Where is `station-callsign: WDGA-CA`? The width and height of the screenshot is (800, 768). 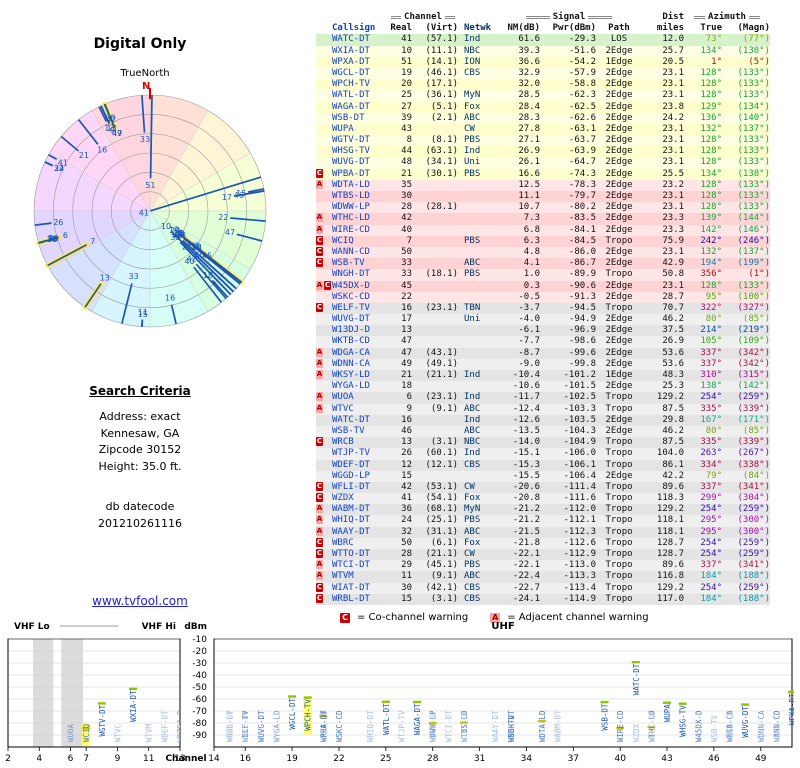 station-callsign: WDGA-CA is located at coordinates (351, 352).